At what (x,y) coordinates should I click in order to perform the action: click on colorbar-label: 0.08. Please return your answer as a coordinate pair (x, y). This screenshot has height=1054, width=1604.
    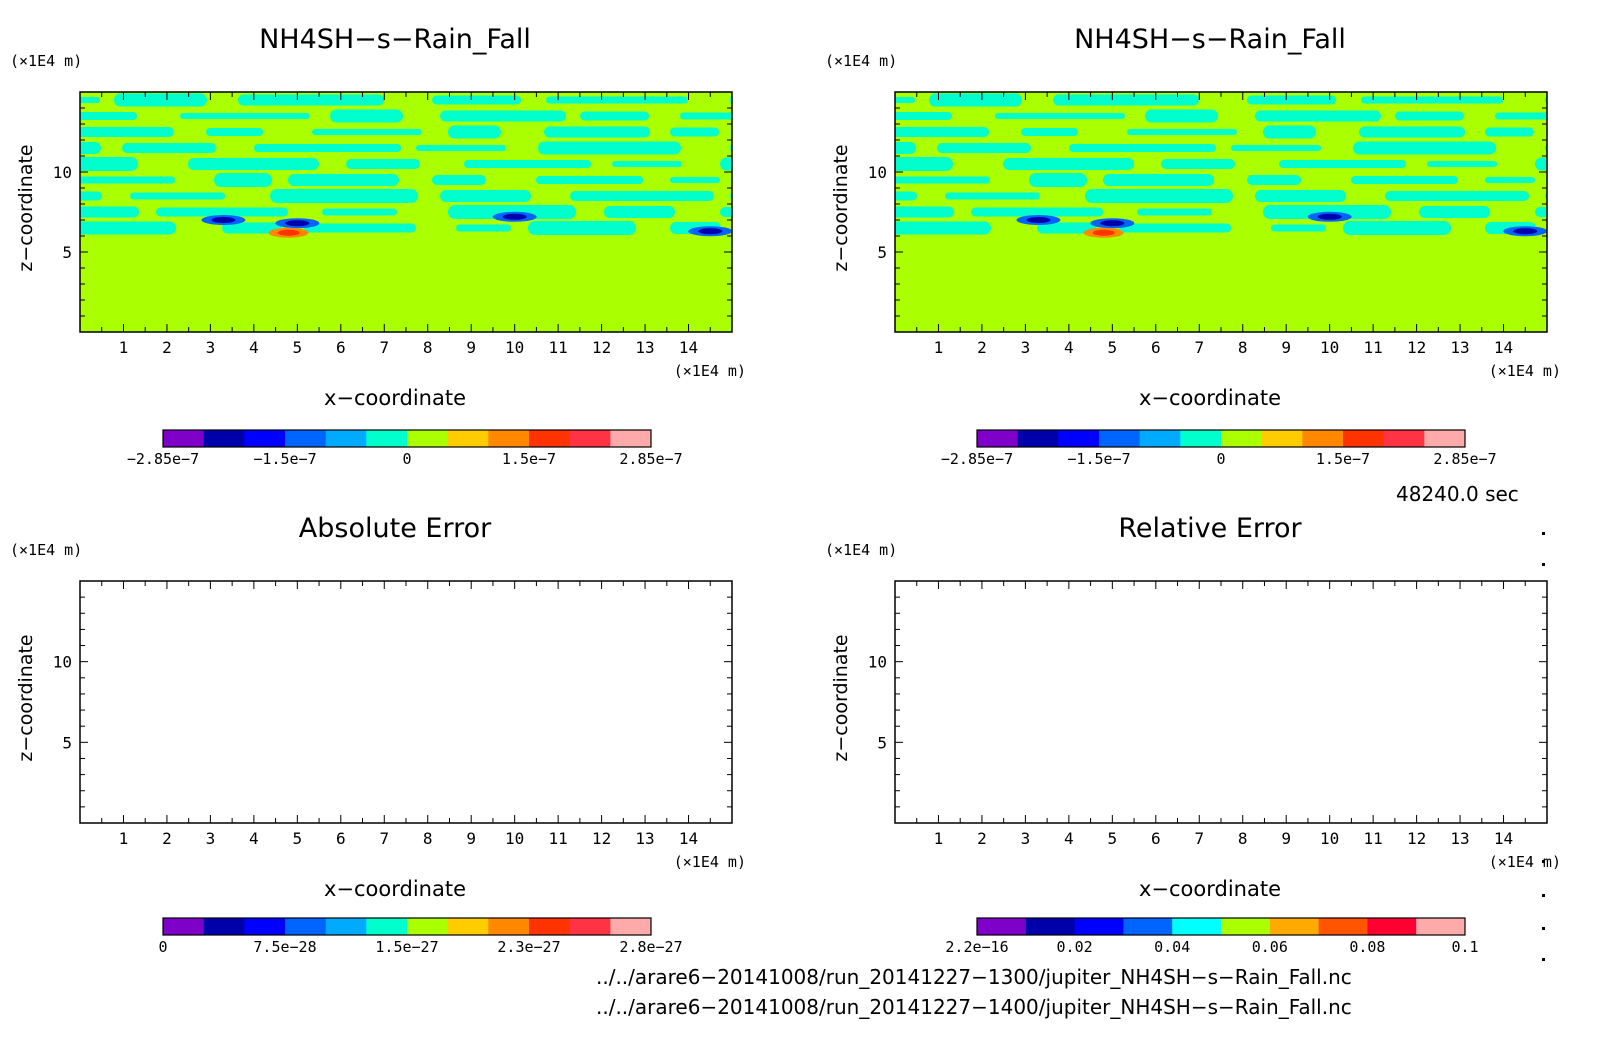
    Looking at the image, I should click on (1367, 947).